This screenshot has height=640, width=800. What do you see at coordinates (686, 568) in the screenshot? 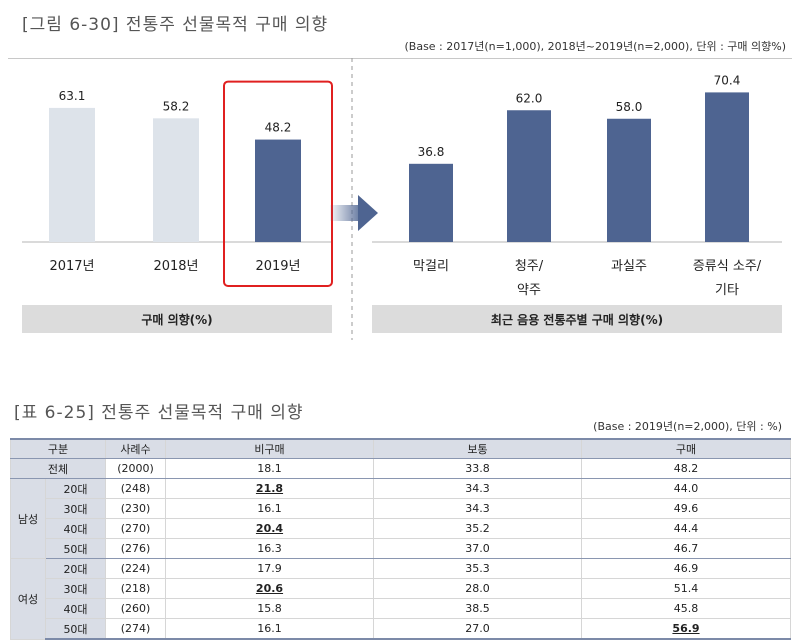
I see `cell-buy: 46.9` at bounding box center [686, 568].